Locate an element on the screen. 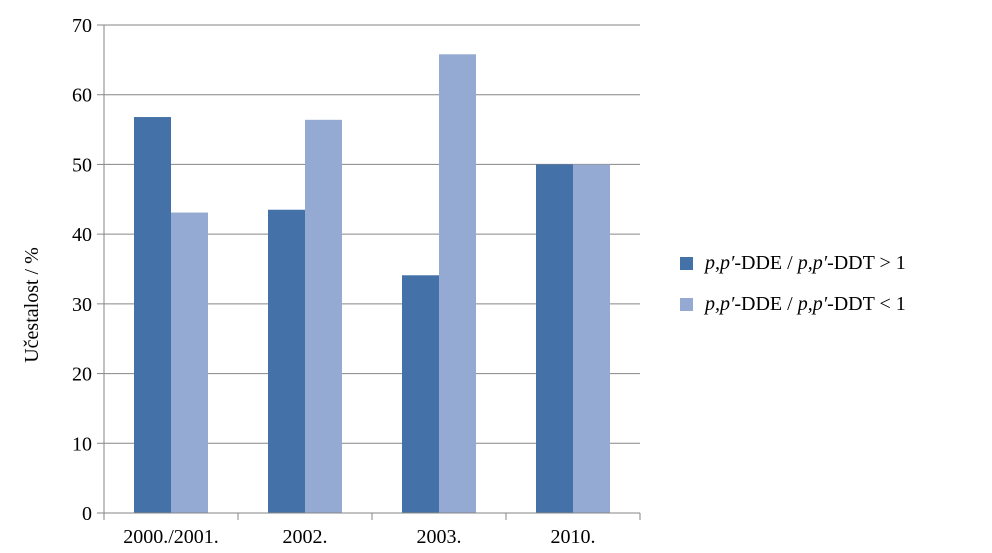 This screenshot has width=992, height=553. legend-label-ratio-lt-1: p,p′-DDE / p,p′-DDT < 1 is located at coordinates (805, 303).